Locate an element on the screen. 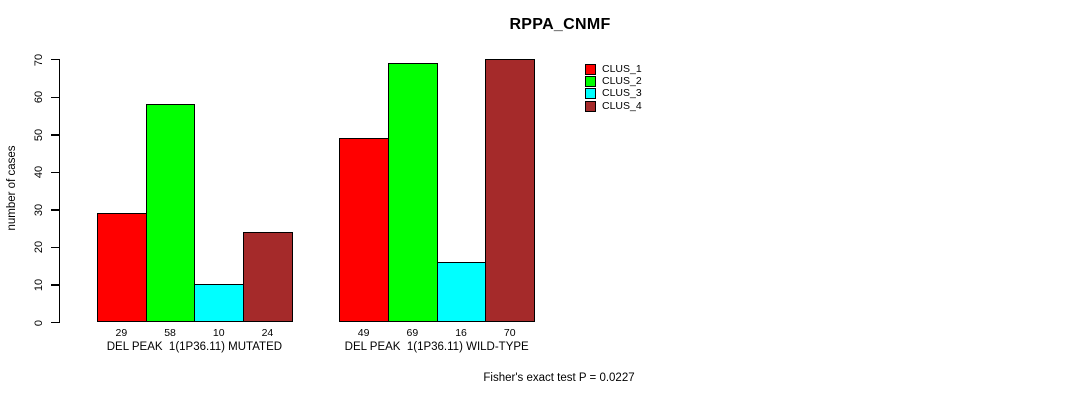 The image size is (1090, 400). bar-CLUS_3-group2 is located at coordinates (461, 291).